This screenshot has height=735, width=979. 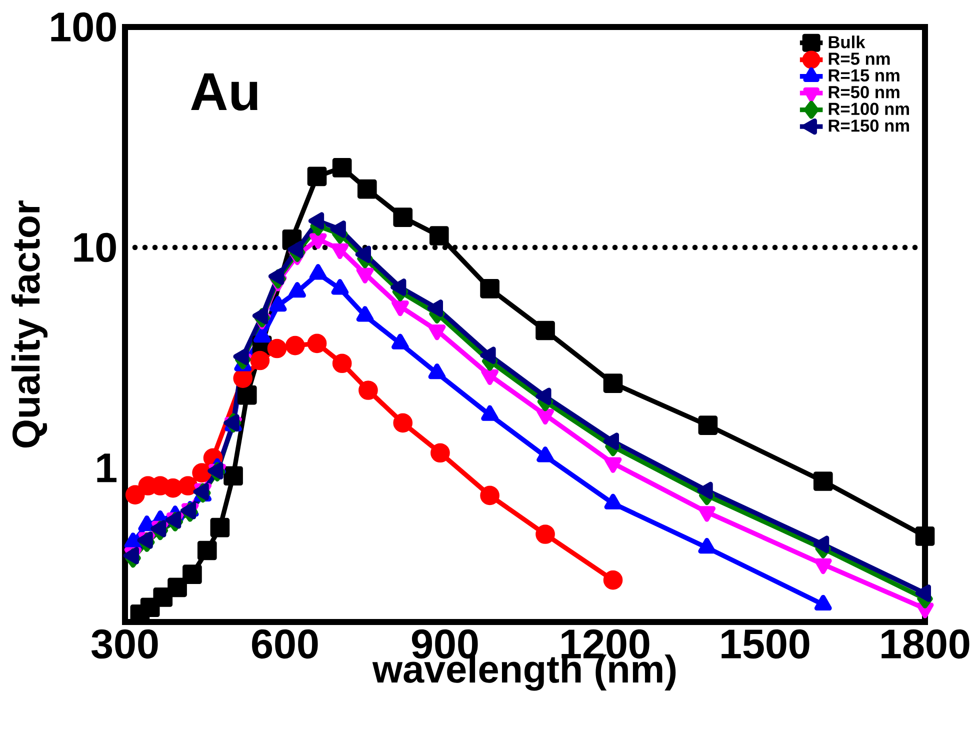 What do you see at coordinates (864, 75) in the screenshot?
I see `legend-label: R=15 nm` at bounding box center [864, 75].